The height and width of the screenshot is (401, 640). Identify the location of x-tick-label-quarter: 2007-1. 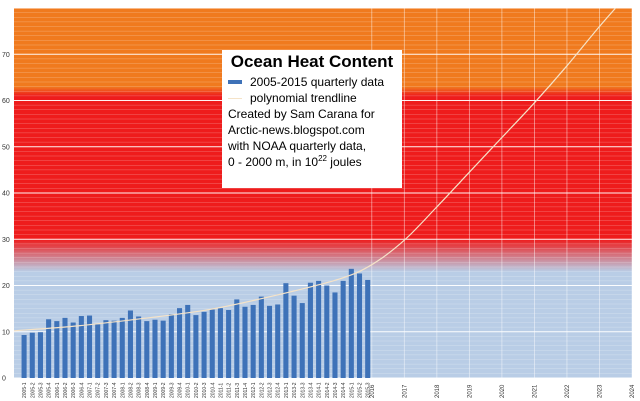
(91, 390).